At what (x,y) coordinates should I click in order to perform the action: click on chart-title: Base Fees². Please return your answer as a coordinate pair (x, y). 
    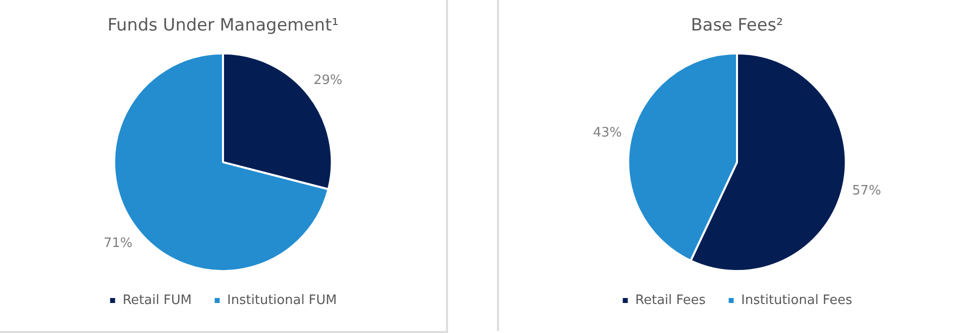
    Looking at the image, I should click on (737, 26).